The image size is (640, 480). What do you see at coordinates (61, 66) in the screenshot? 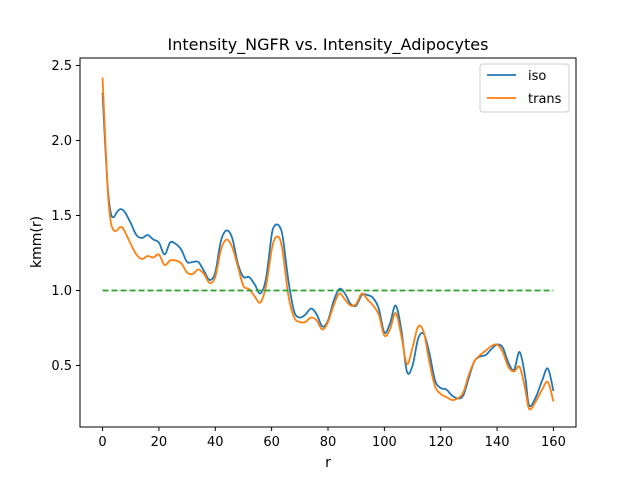
I see `y-tick-label: 2.5` at bounding box center [61, 66].